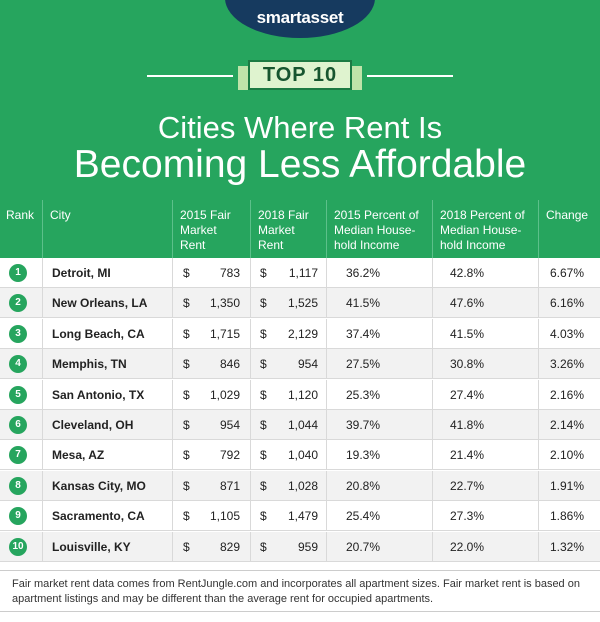  I want to click on city: Cleveland, OH, so click(93, 425).